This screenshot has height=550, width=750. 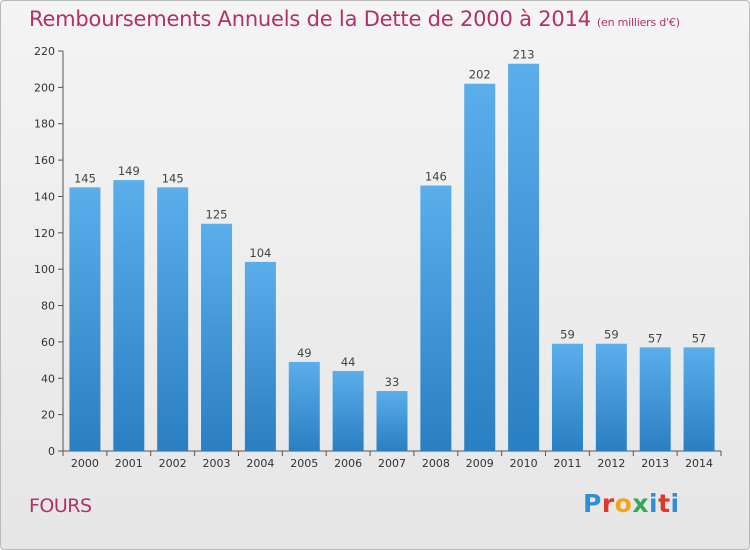 I want to click on y-tick-label: 80, so click(x=48, y=306).